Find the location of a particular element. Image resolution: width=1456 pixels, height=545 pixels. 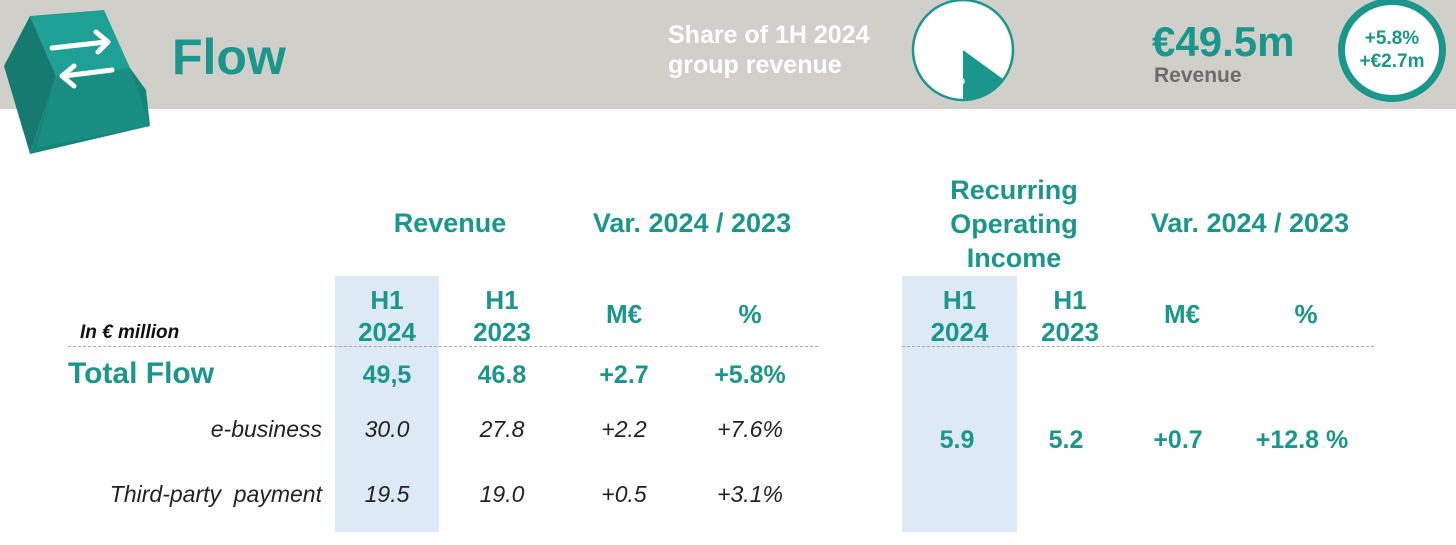

total-var-m: +2.7 is located at coordinates (624, 375).